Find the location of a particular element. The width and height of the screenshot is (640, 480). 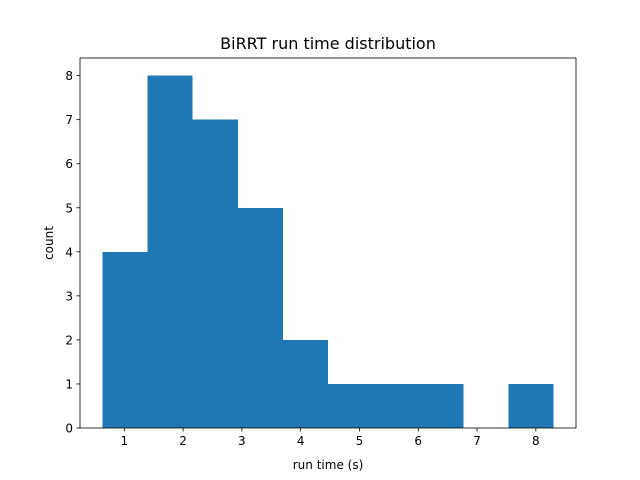

x-tick-label: 8 is located at coordinates (536, 441).